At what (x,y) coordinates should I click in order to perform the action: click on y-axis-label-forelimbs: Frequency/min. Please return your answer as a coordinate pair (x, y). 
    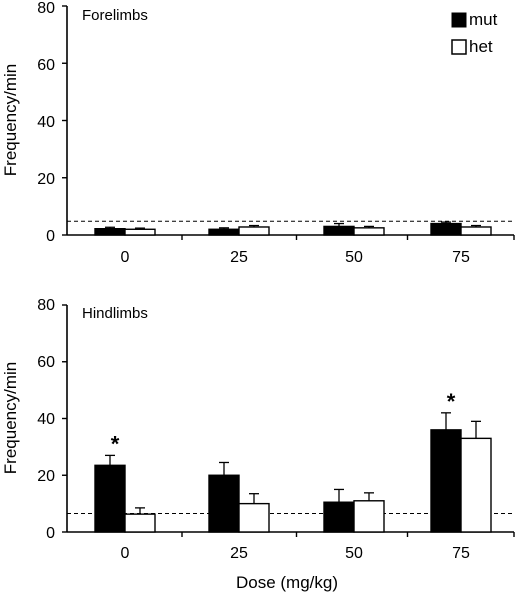
    Looking at the image, I should click on (10, 120).